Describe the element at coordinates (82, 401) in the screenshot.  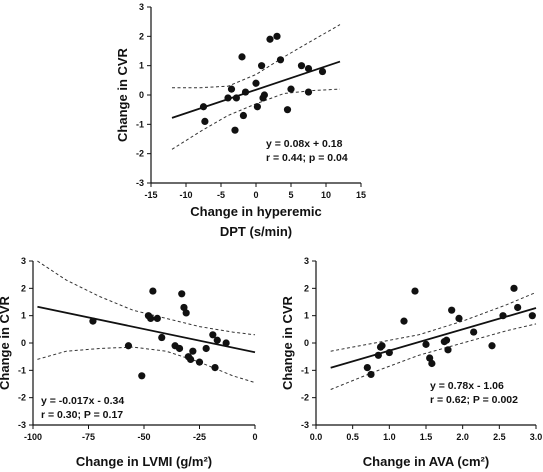
I see `regression-annotation: y = -0.017x - 0.34` at that location.